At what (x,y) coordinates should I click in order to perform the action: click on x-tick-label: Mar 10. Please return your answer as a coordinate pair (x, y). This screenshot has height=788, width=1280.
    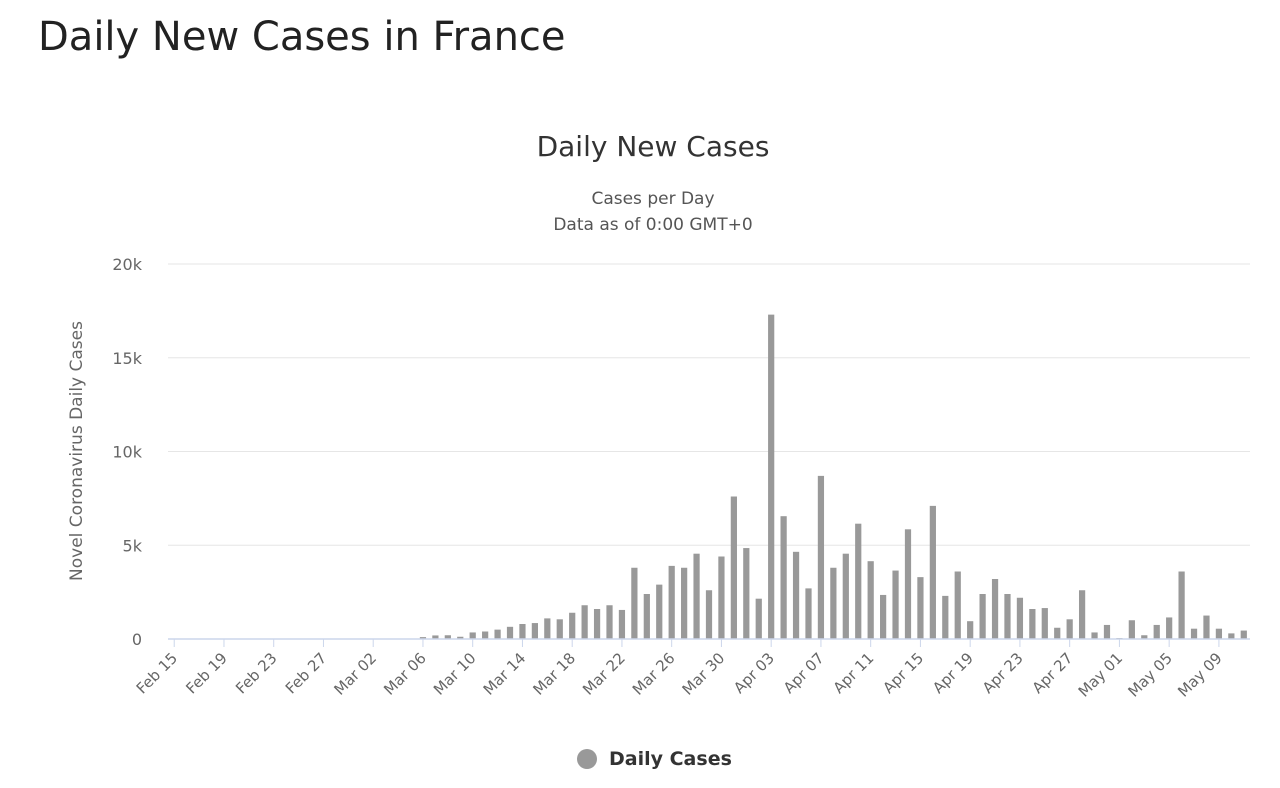
    Looking at the image, I should click on (455, 674).